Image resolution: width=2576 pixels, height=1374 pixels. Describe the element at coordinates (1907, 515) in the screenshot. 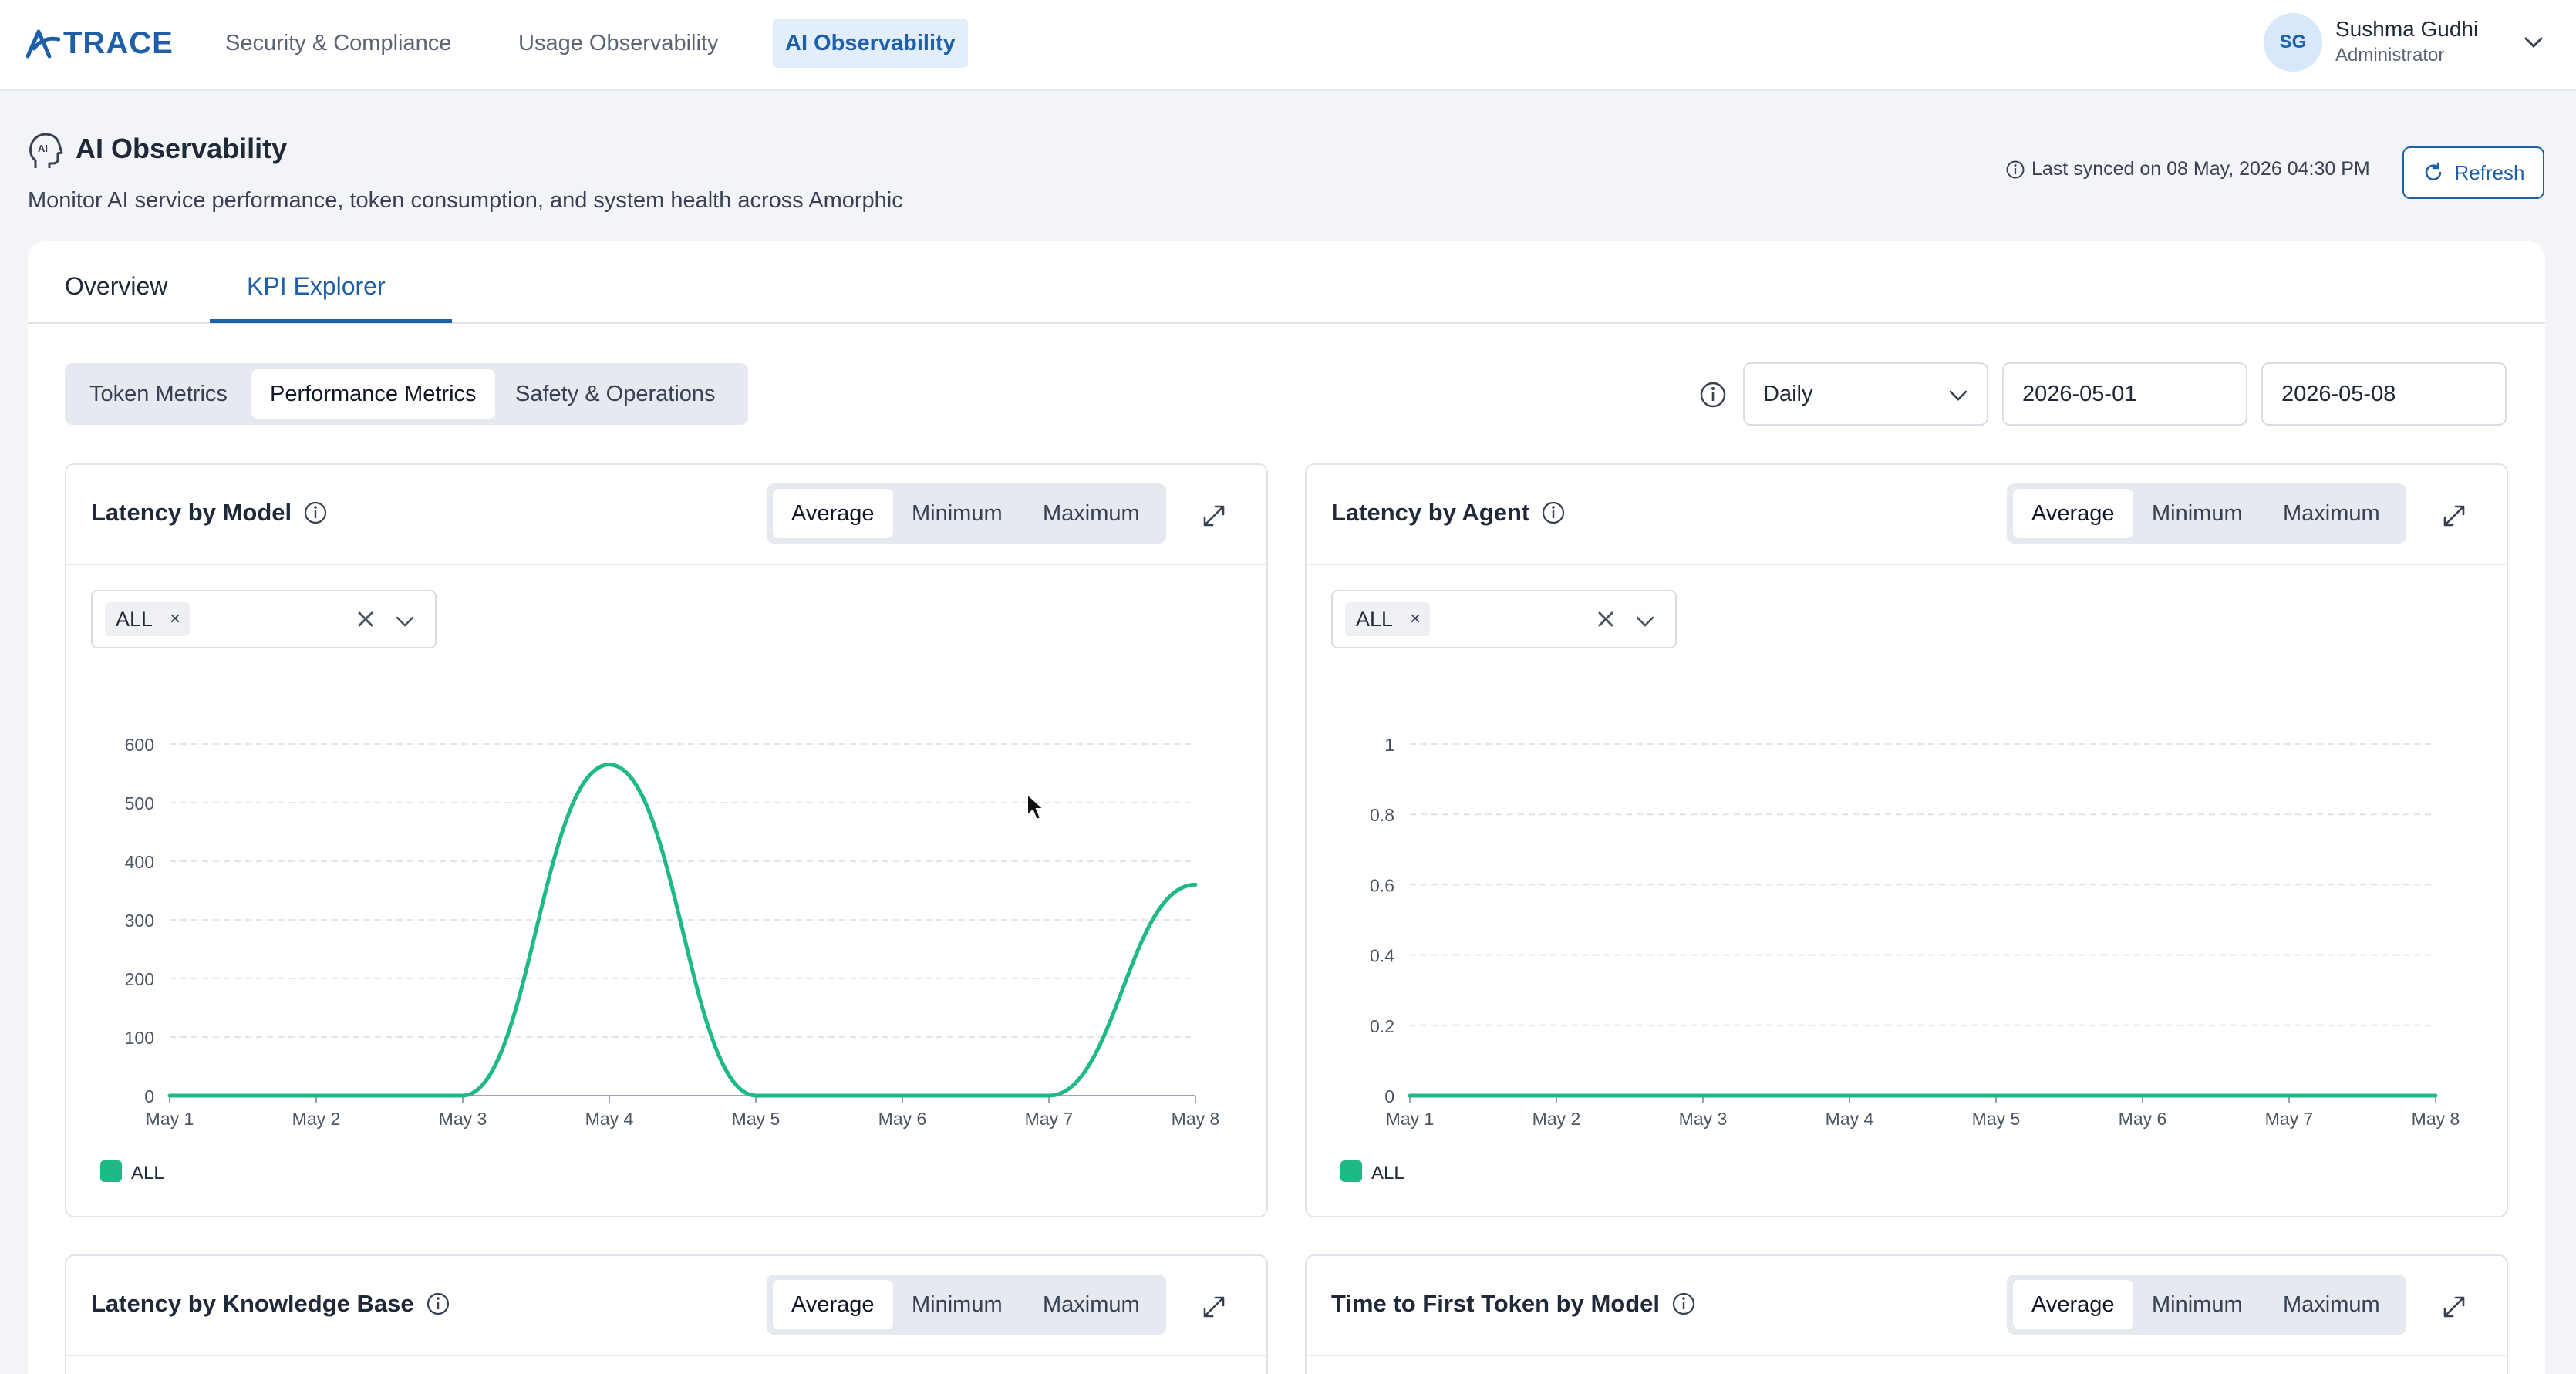

I see `card-header: Latency by Agent Average Minimum Maximum` at that location.